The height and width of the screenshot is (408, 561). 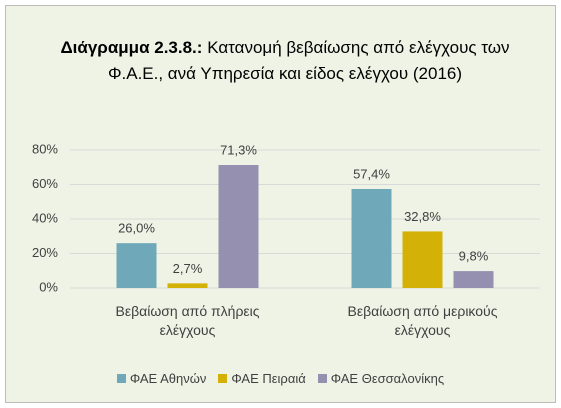 What do you see at coordinates (268, 378) in the screenshot?
I see `legend-label: ΦΑΕ Πειραιά` at bounding box center [268, 378].